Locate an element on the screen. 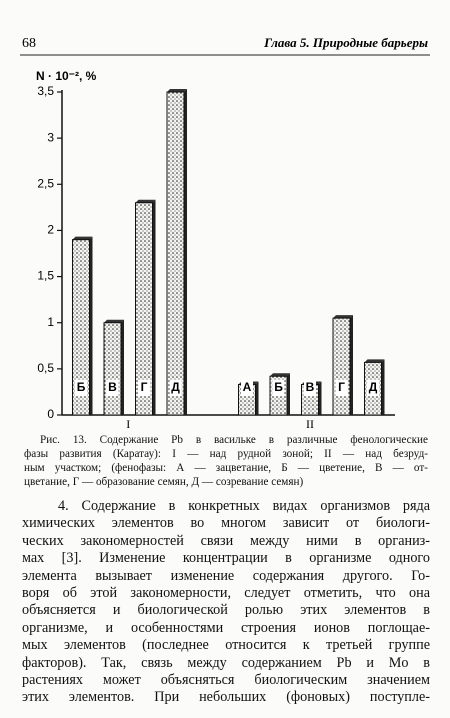 This screenshot has height=718, width=450. bar-label: А is located at coordinates (247, 387).